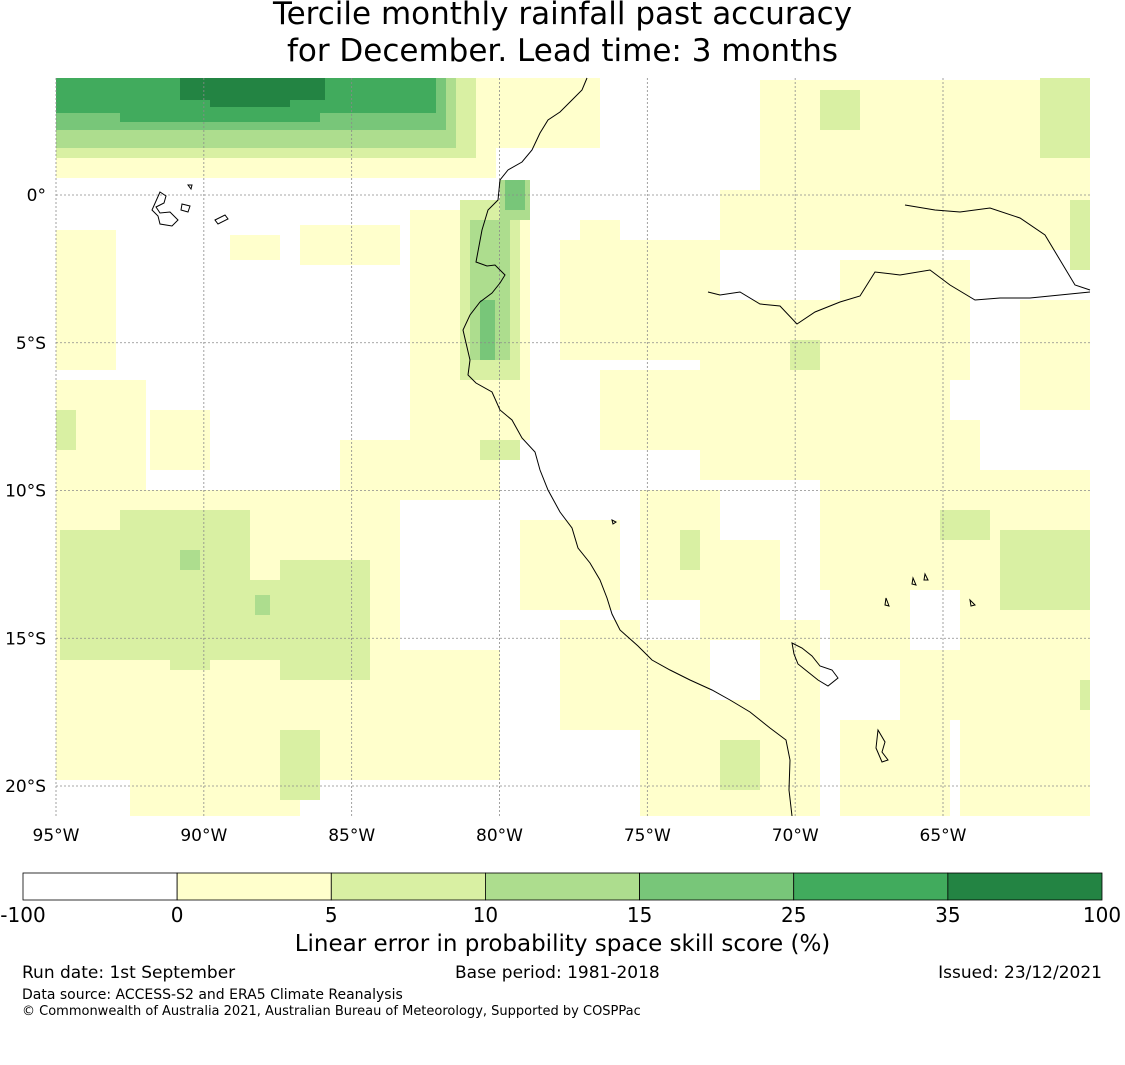  I want to click on longitude-label: 65°W, so click(943, 836).